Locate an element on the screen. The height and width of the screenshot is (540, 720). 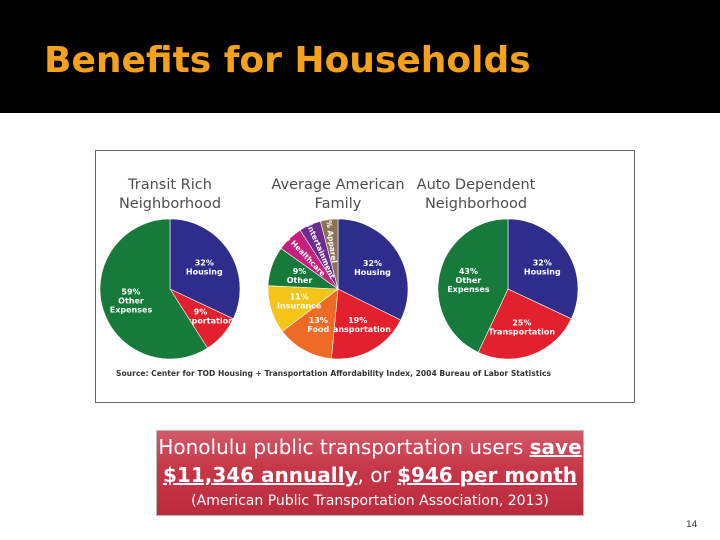
slice-label-other-expenses: 43% Other Expenses is located at coordinates (468, 280).